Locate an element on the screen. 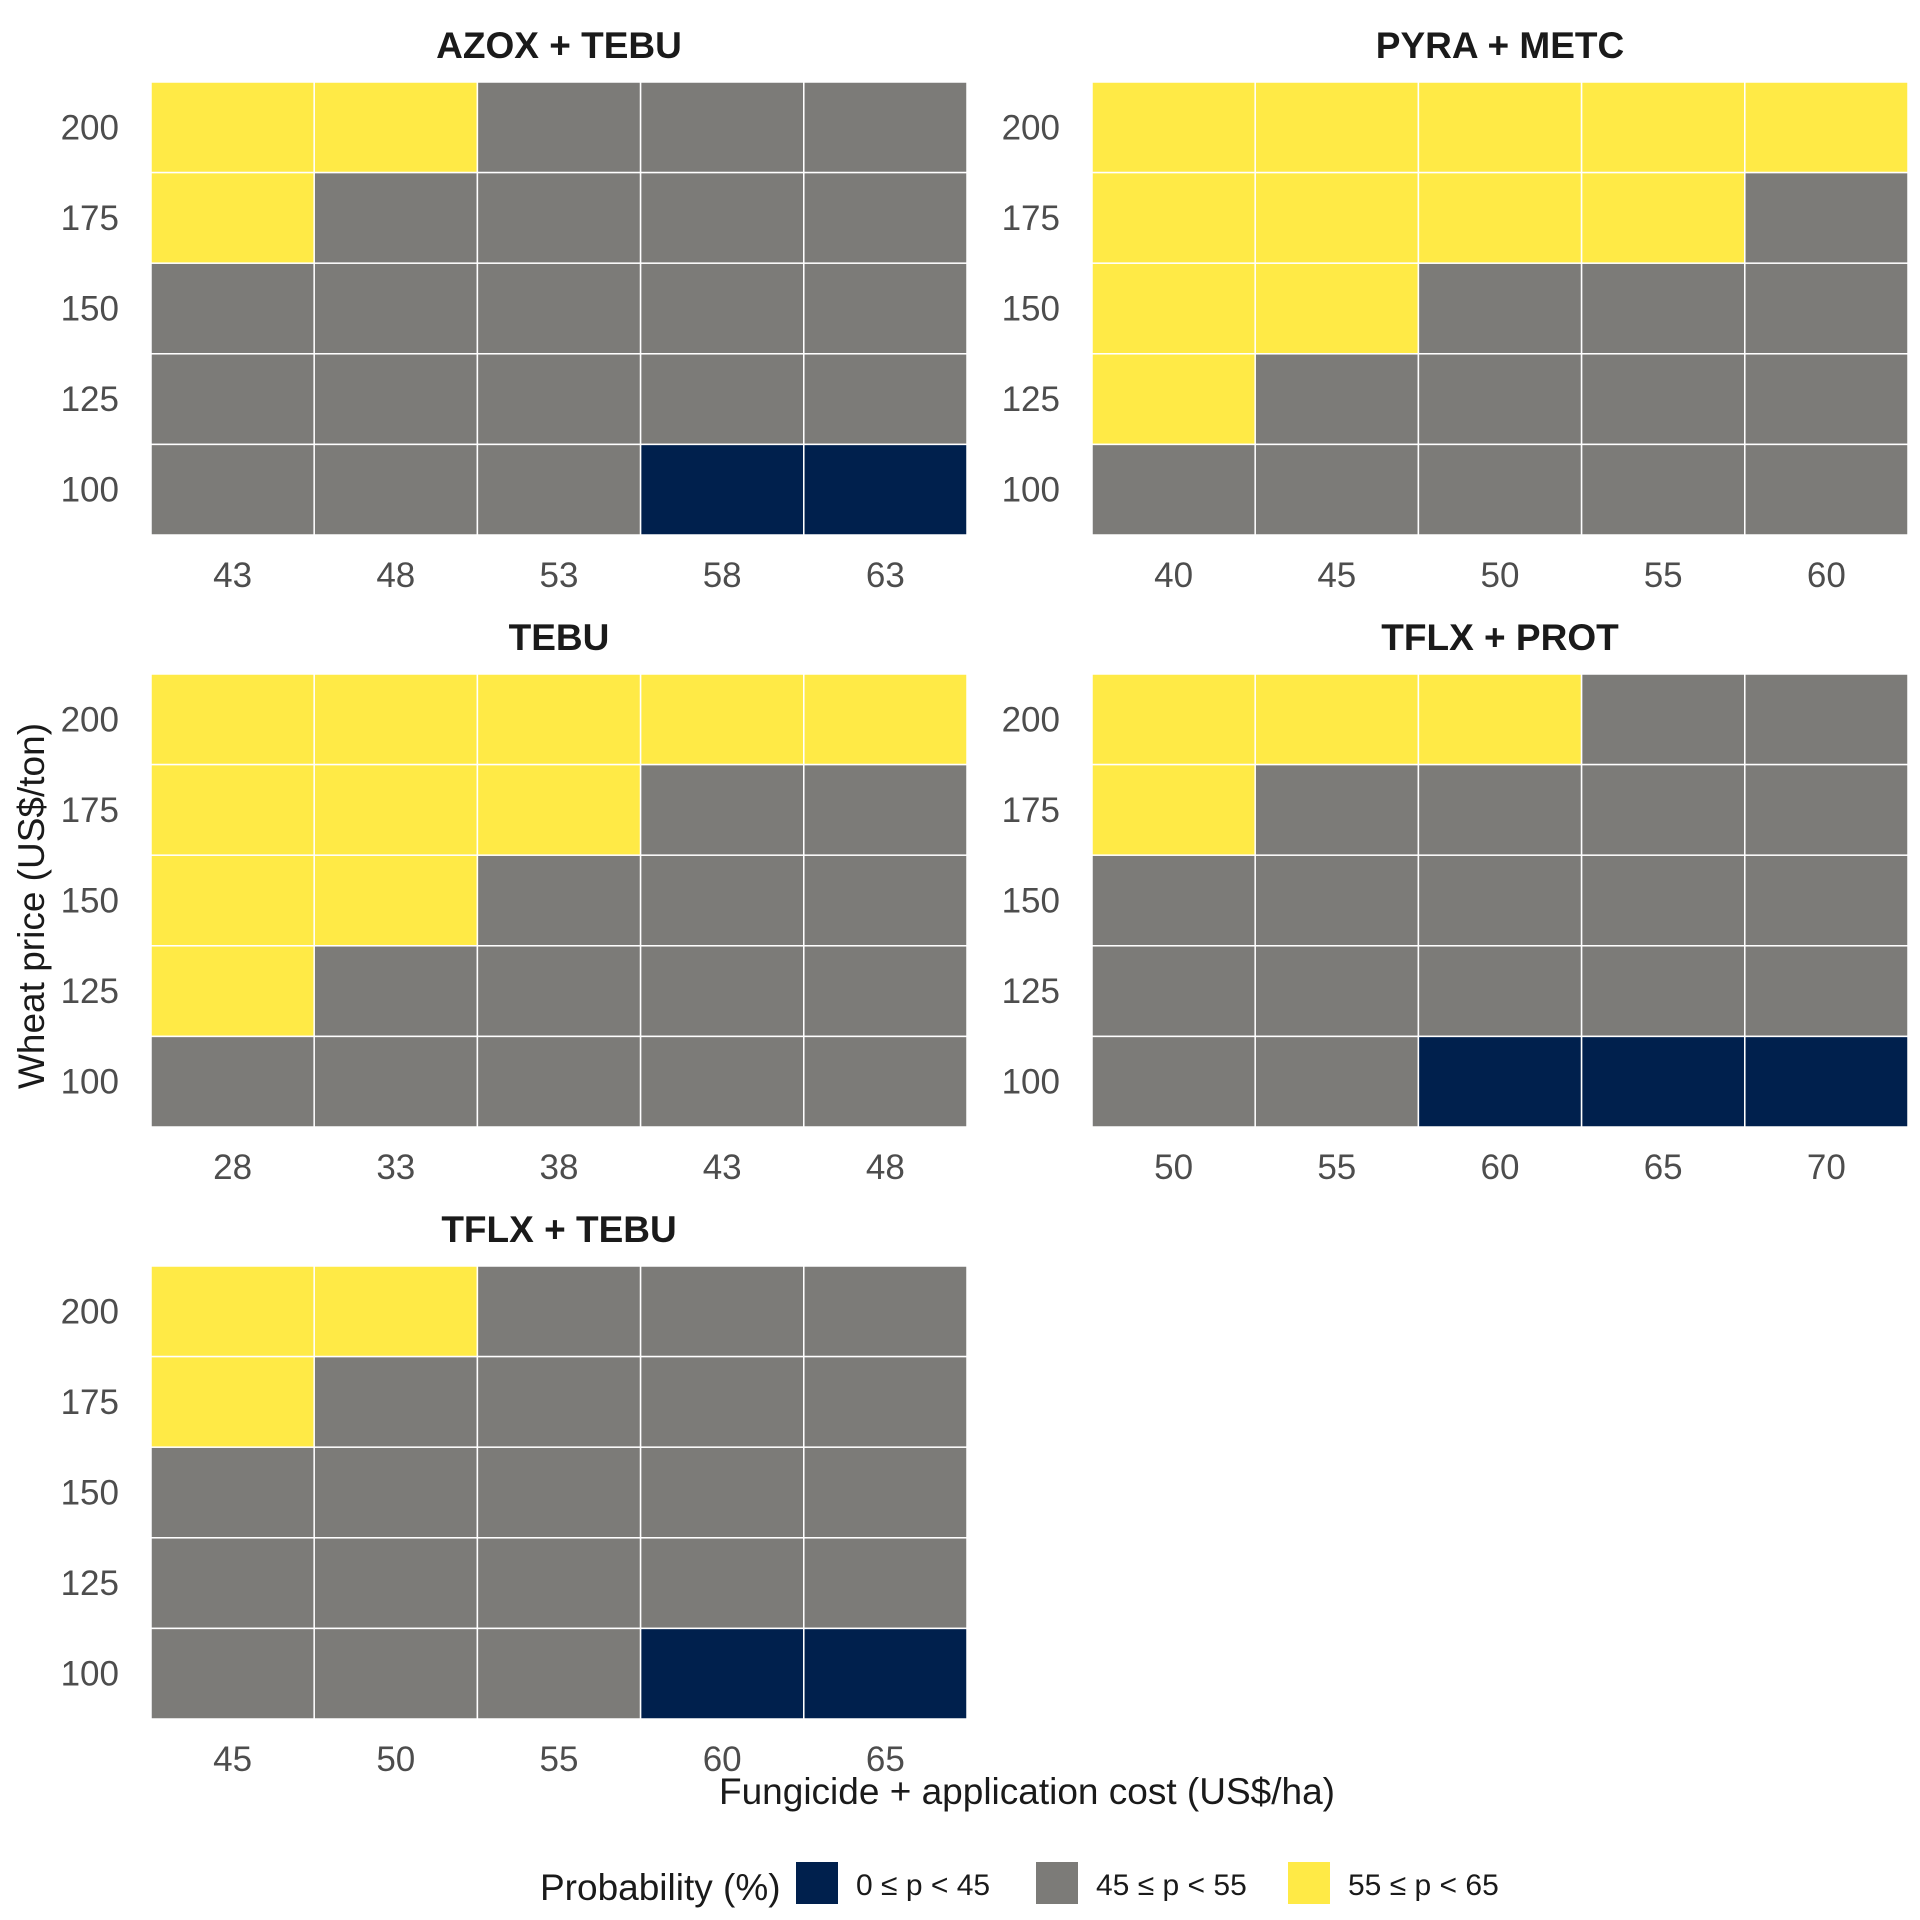 Image resolution: width=1920 pixels, height=1920 pixels. panel-1: PYRA + METC 100 125 150 175 200 40 45 50 55 60 is located at coordinates (1455, 310).